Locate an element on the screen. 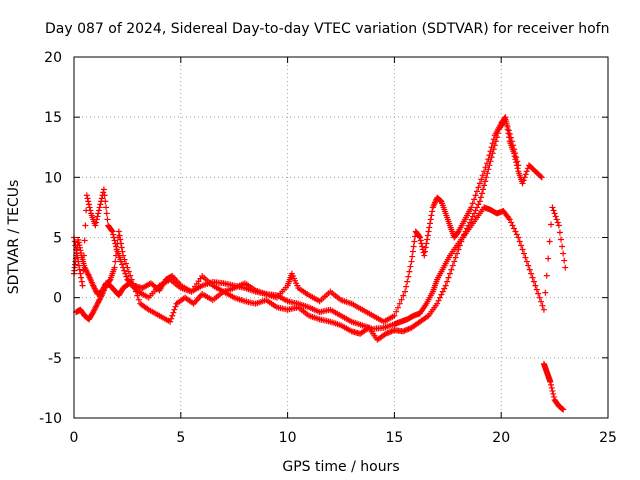 Image resolution: width=640 pixels, height=480 pixels. y-tick-label: 20 is located at coordinates (53, 58).